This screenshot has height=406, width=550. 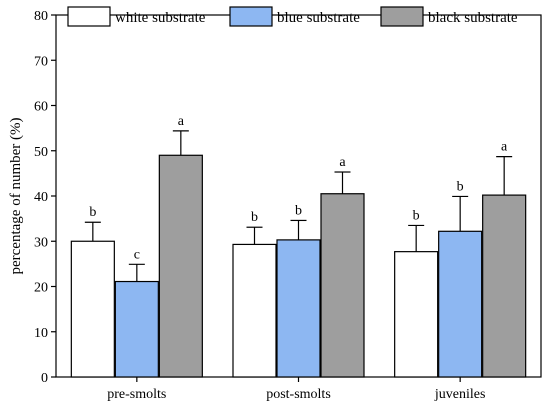 What do you see at coordinates (41, 197) in the screenshot?
I see `y-tick-label: 40` at bounding box center [41, 197].